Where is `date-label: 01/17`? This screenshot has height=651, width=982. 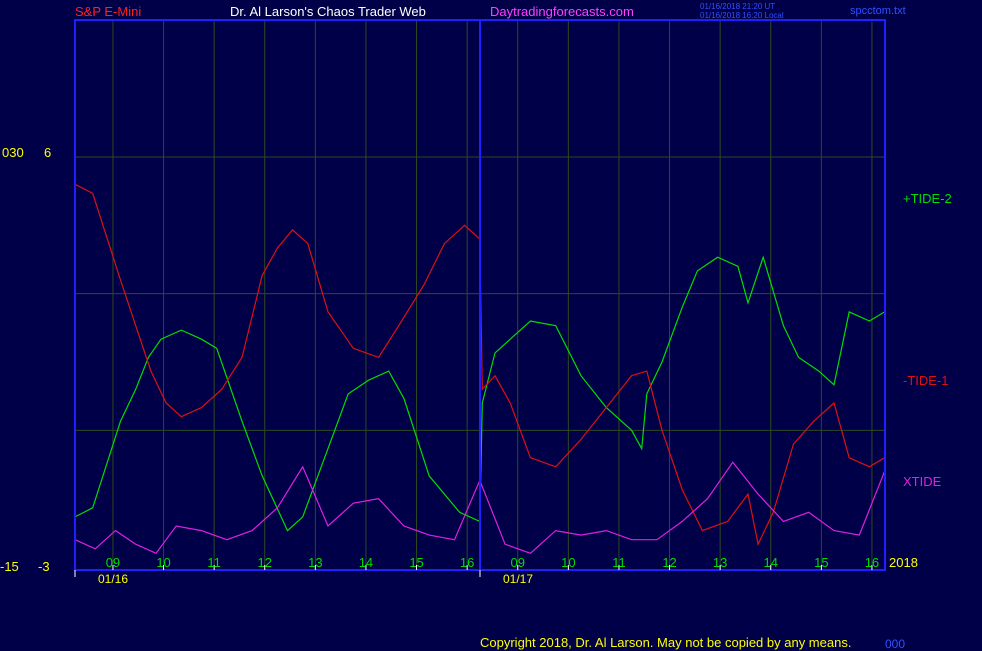 date-label: 01/17 is located at coordinates (518, 579).